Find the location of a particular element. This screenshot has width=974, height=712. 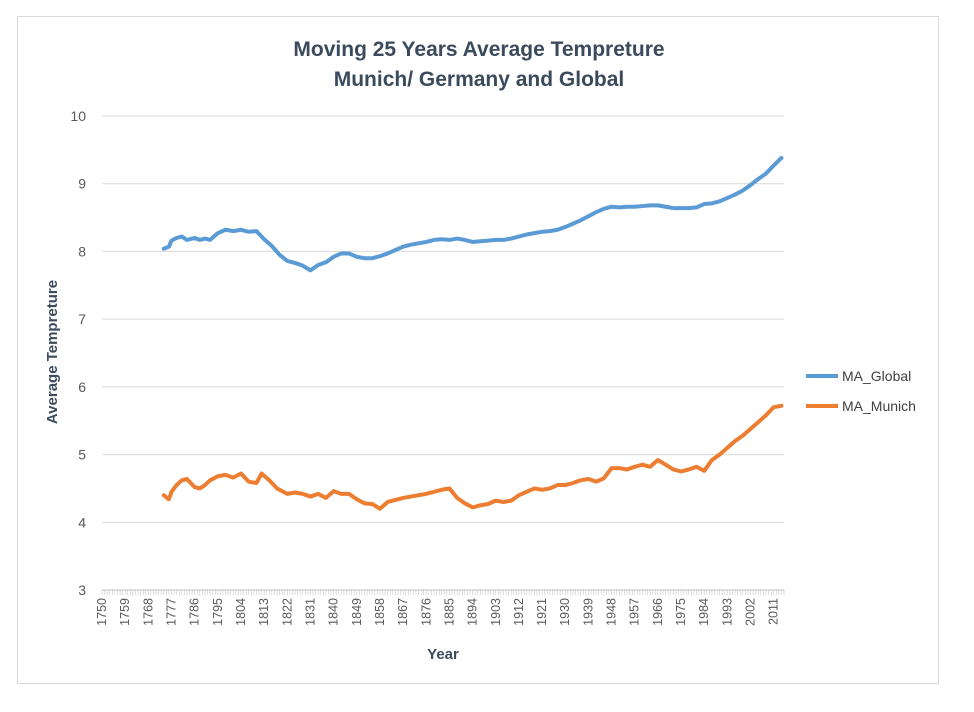

y-tick-label: 9 is located at coordinates (82, 184).